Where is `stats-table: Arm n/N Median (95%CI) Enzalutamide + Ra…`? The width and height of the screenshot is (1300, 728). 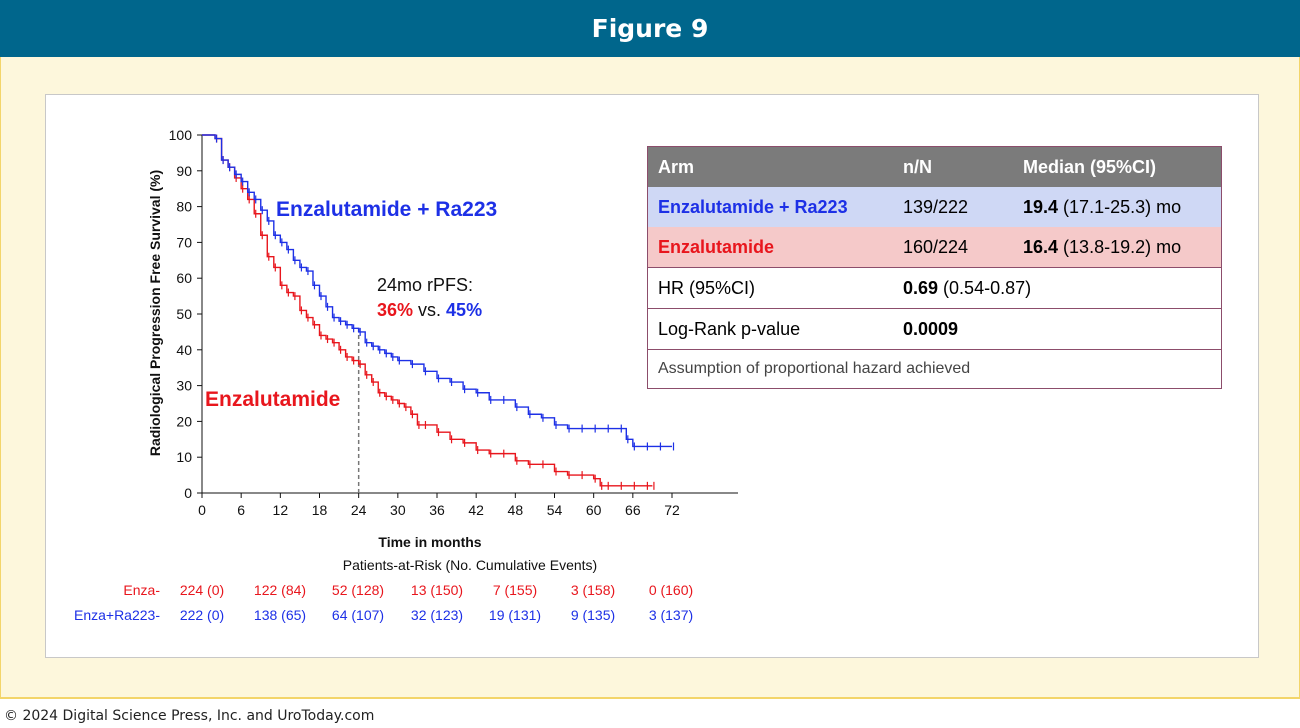 stats-table: Arm n/N Median (95%CI) Enzalutamide + Ra… is located at coordinates (934, 267).